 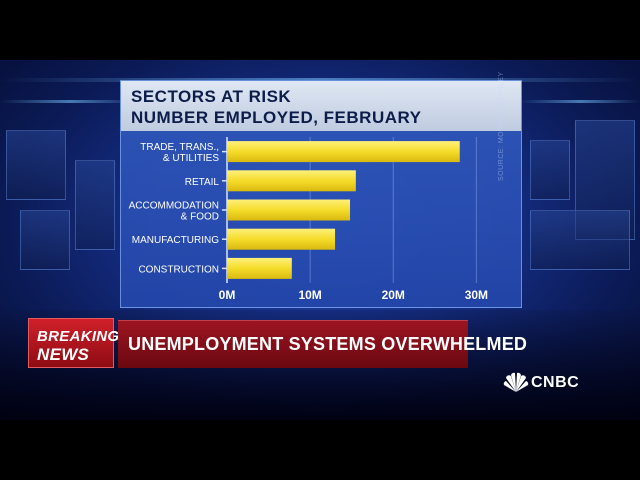 I want to click on category-label: TRADE, TRANS.,, so click(x=179, y=147).